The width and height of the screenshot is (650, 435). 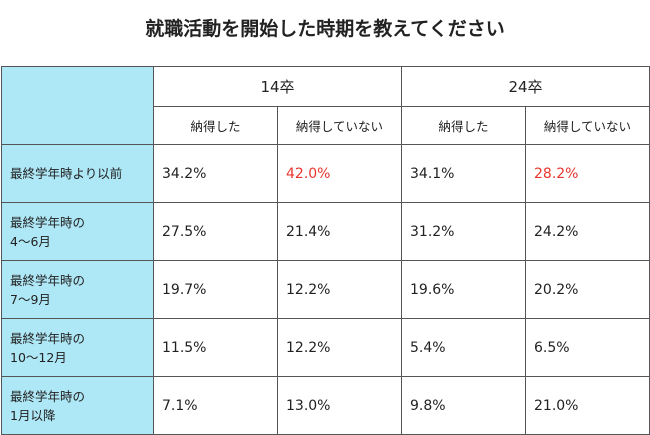 What do you see at coordinates (463, 173) in the screenshot?
I see `table-cell: 34.1%` at bounding box center [463, 173].